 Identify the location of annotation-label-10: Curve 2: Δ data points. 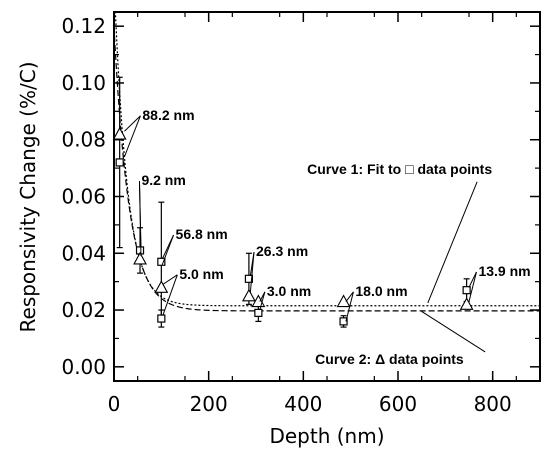
(389, 359).